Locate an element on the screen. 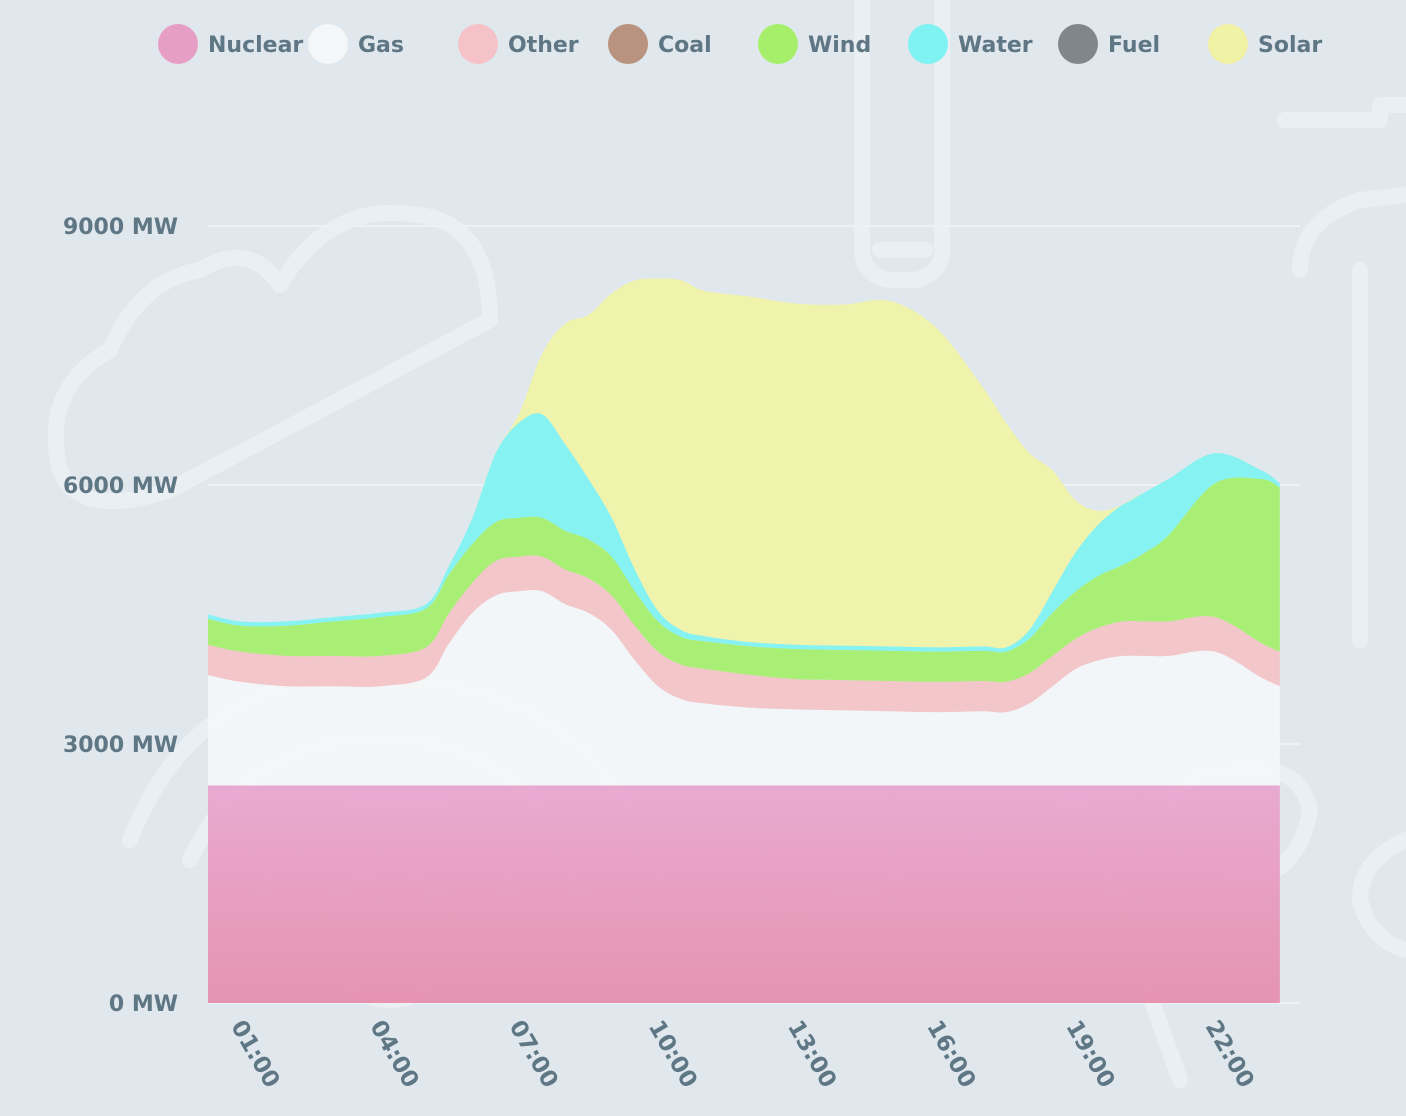  legend-swatch-wind is located at coordinates (778, 44).